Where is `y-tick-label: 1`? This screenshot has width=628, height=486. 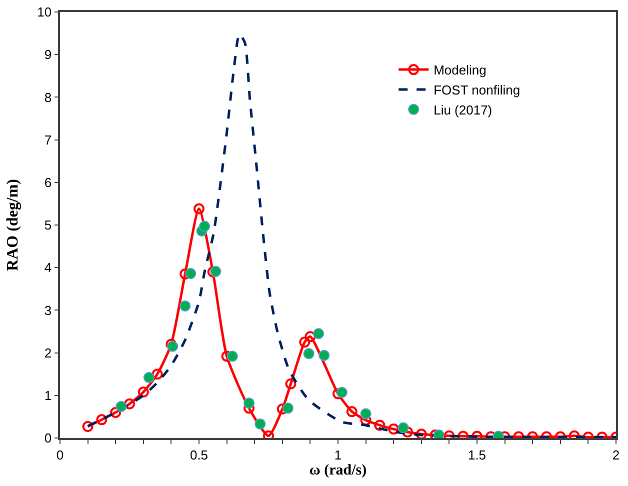
y-tick-label: 1 is located at coordinates (48, 395).